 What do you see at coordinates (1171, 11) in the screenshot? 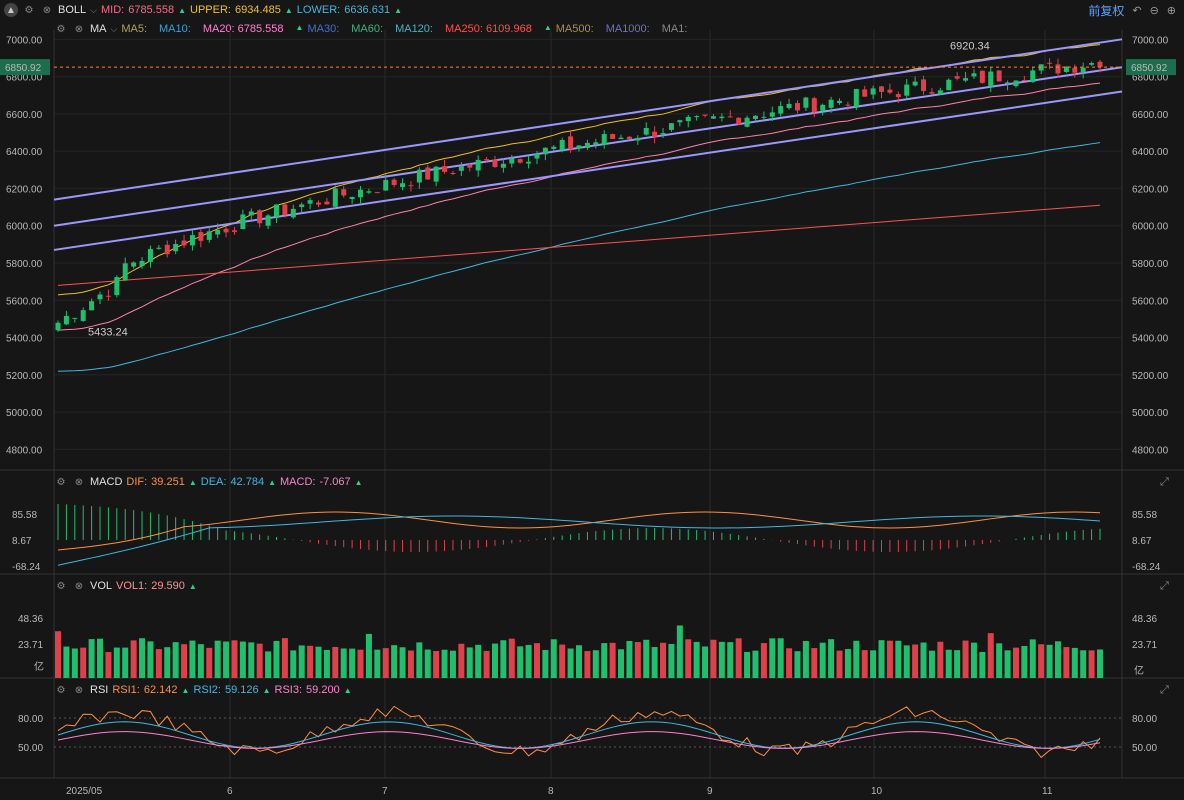
I see `zoom-in-icon: ⊕` at bounding box center [1171, 11].